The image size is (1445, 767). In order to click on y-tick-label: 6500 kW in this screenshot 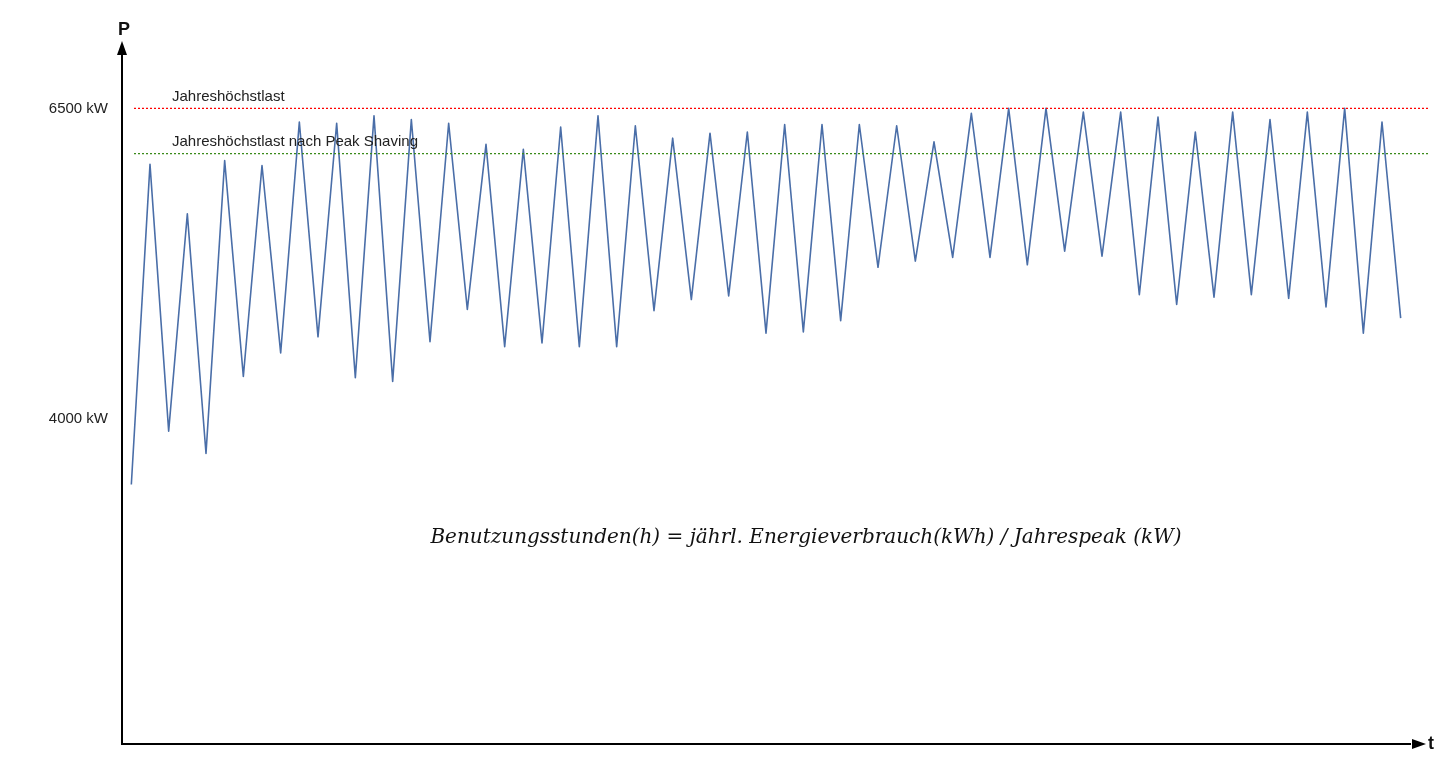, I will do `click(78, 107)`.